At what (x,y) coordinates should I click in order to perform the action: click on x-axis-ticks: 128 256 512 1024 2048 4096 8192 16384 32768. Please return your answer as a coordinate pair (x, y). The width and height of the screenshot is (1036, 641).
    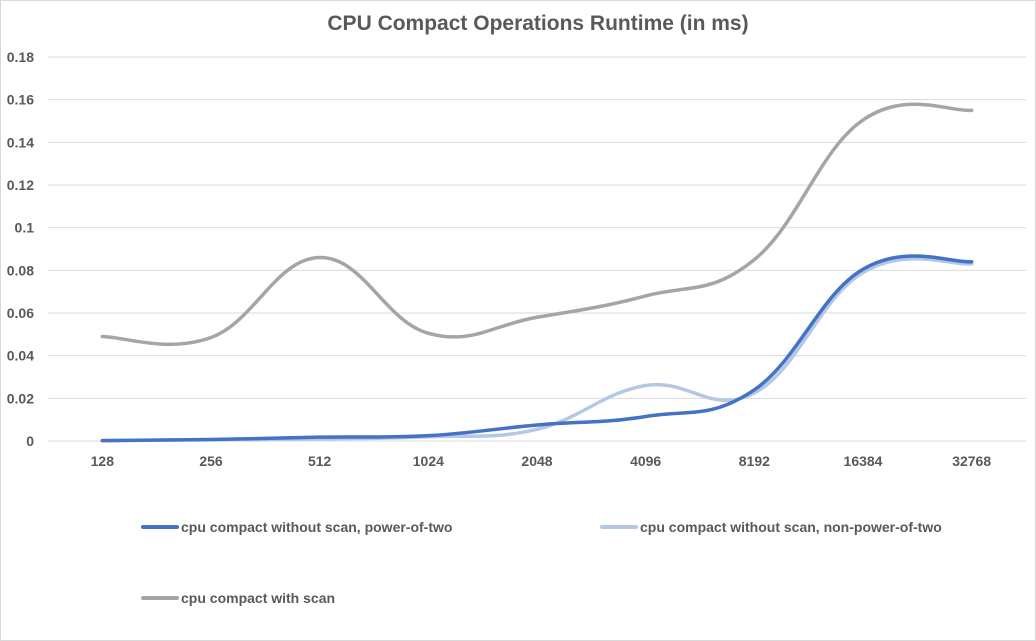
    Looking at the image, I should click on (541, 461).